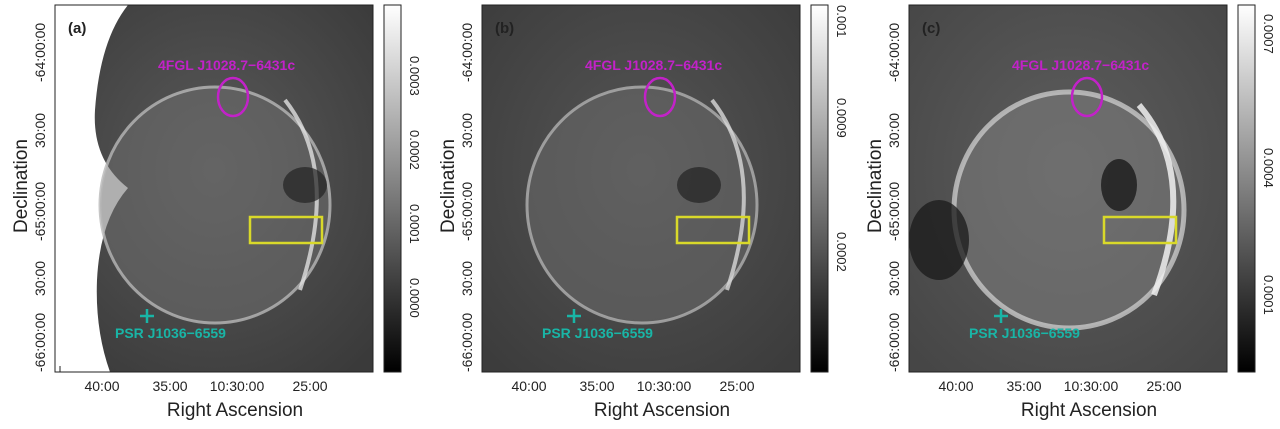 The image size is (1280, 429). I want to click on colorbar-tick: 0.001, so click(841, 21).